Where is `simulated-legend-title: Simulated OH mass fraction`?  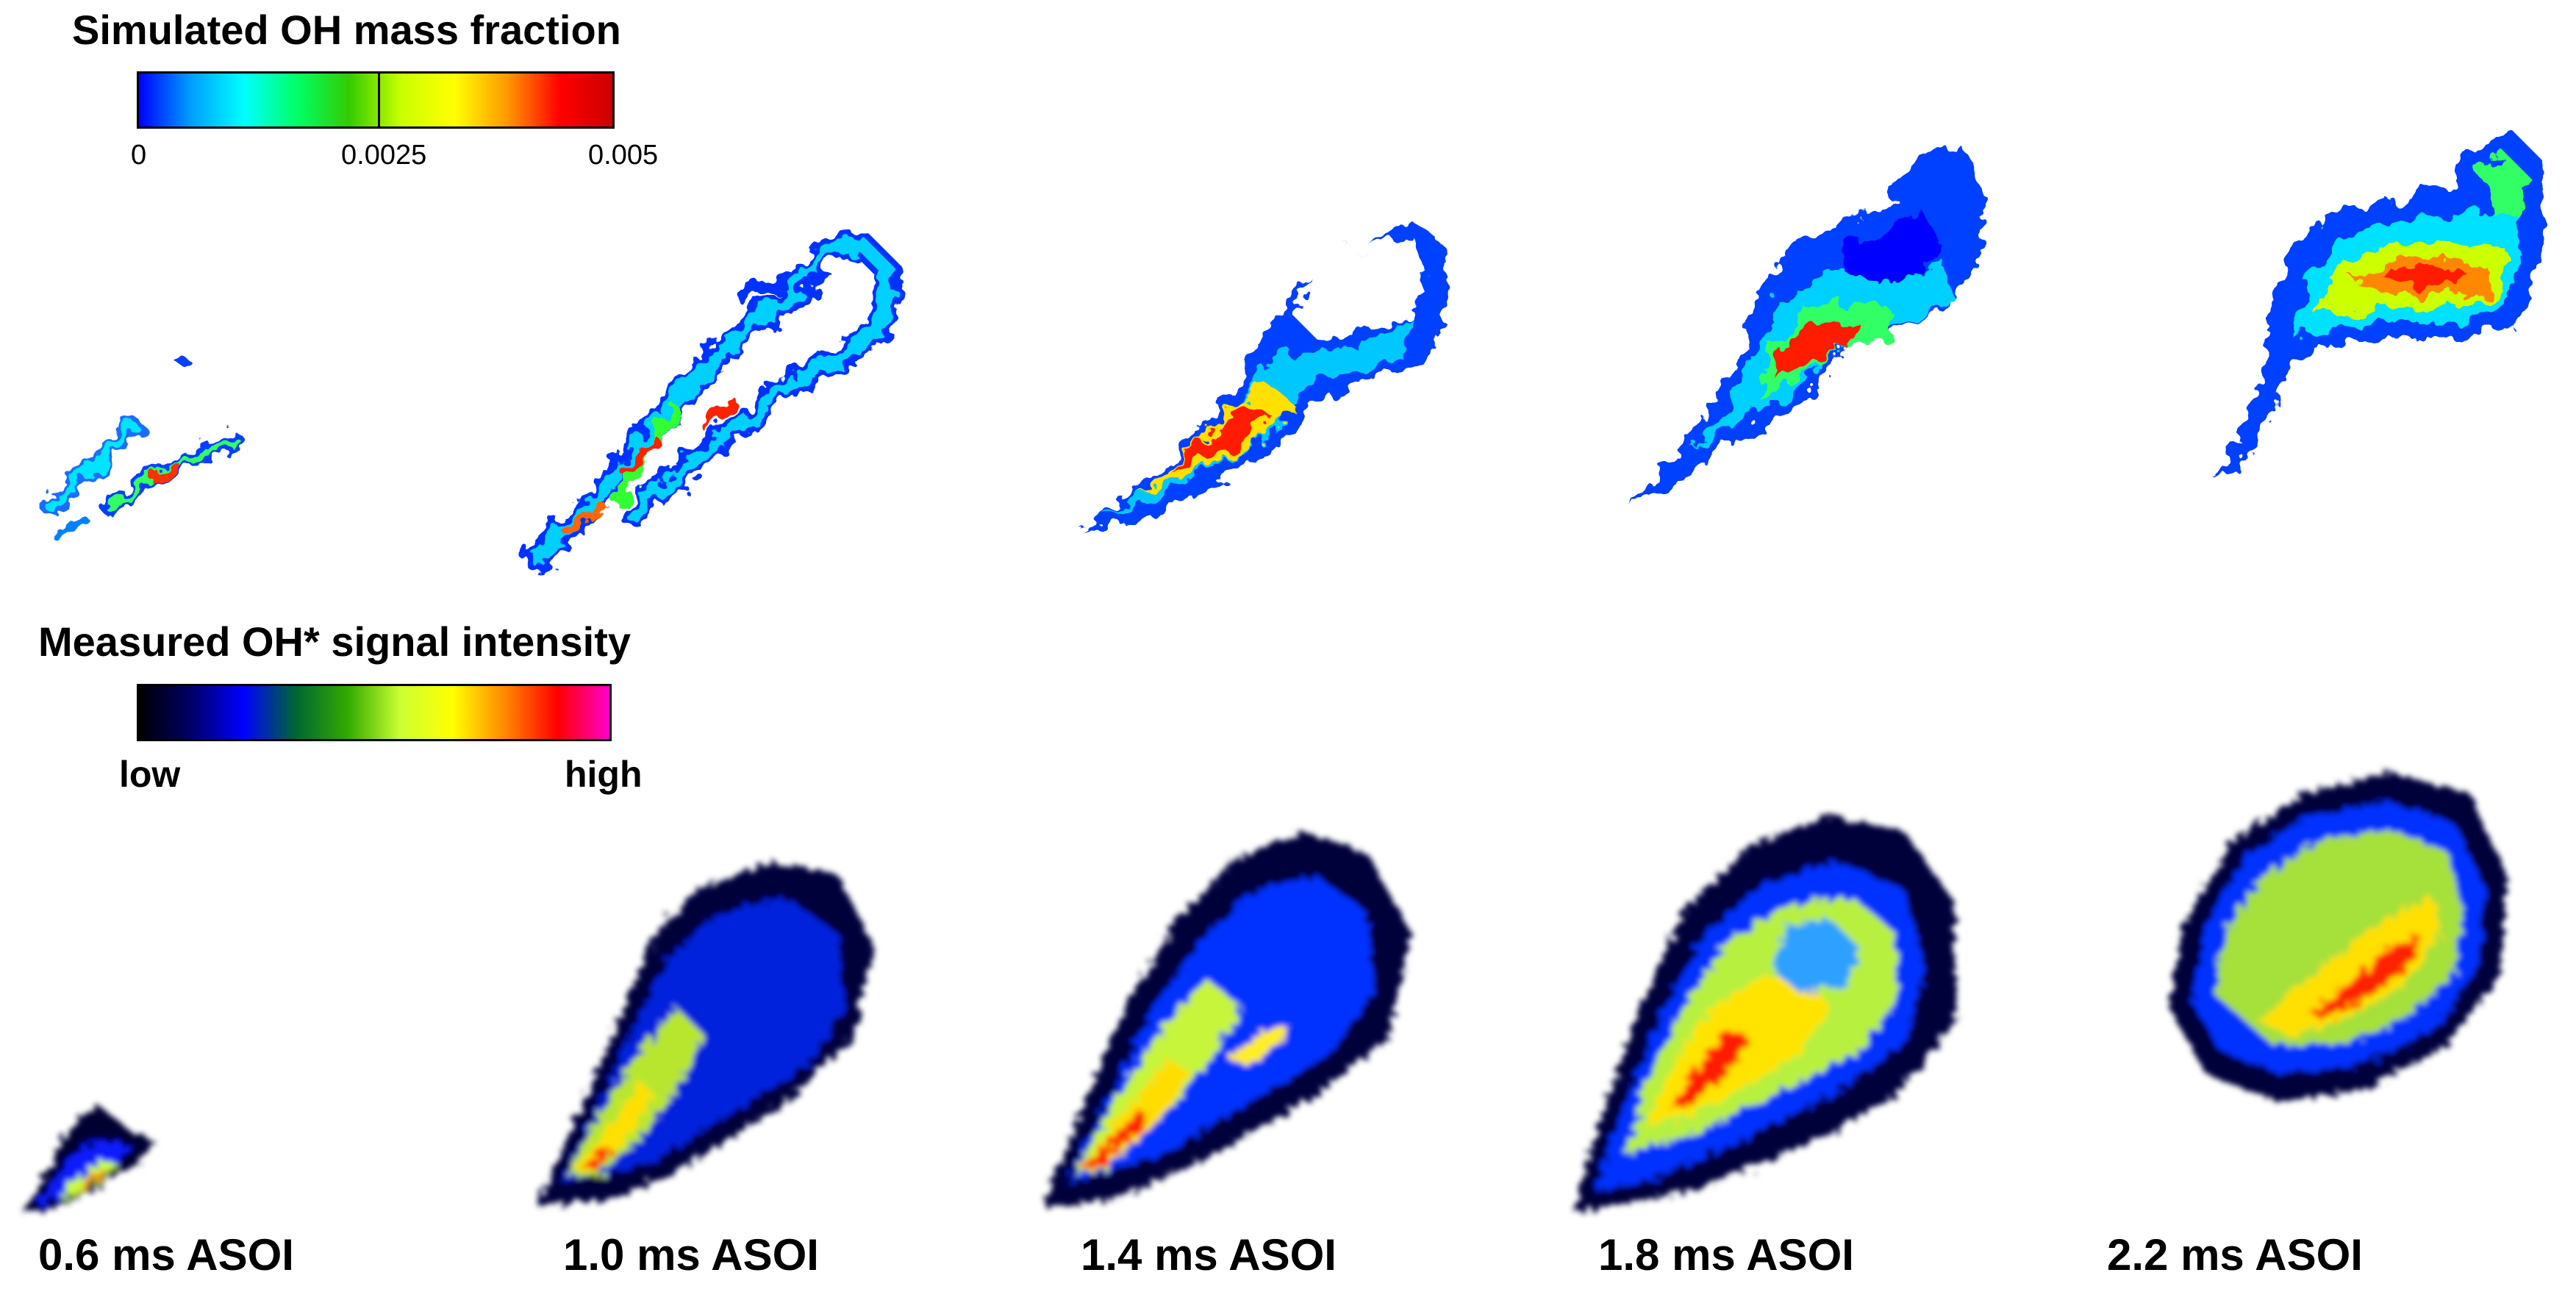 simulated-legend-title: Simulated OH mass fraction is located at coordinates (346, 30).